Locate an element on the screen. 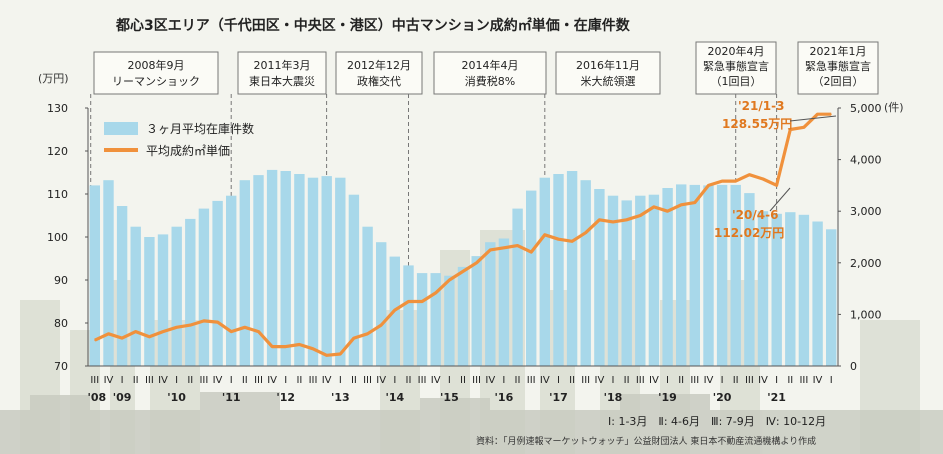  quarter-label-33: IV is located at coordinates (545, 380).